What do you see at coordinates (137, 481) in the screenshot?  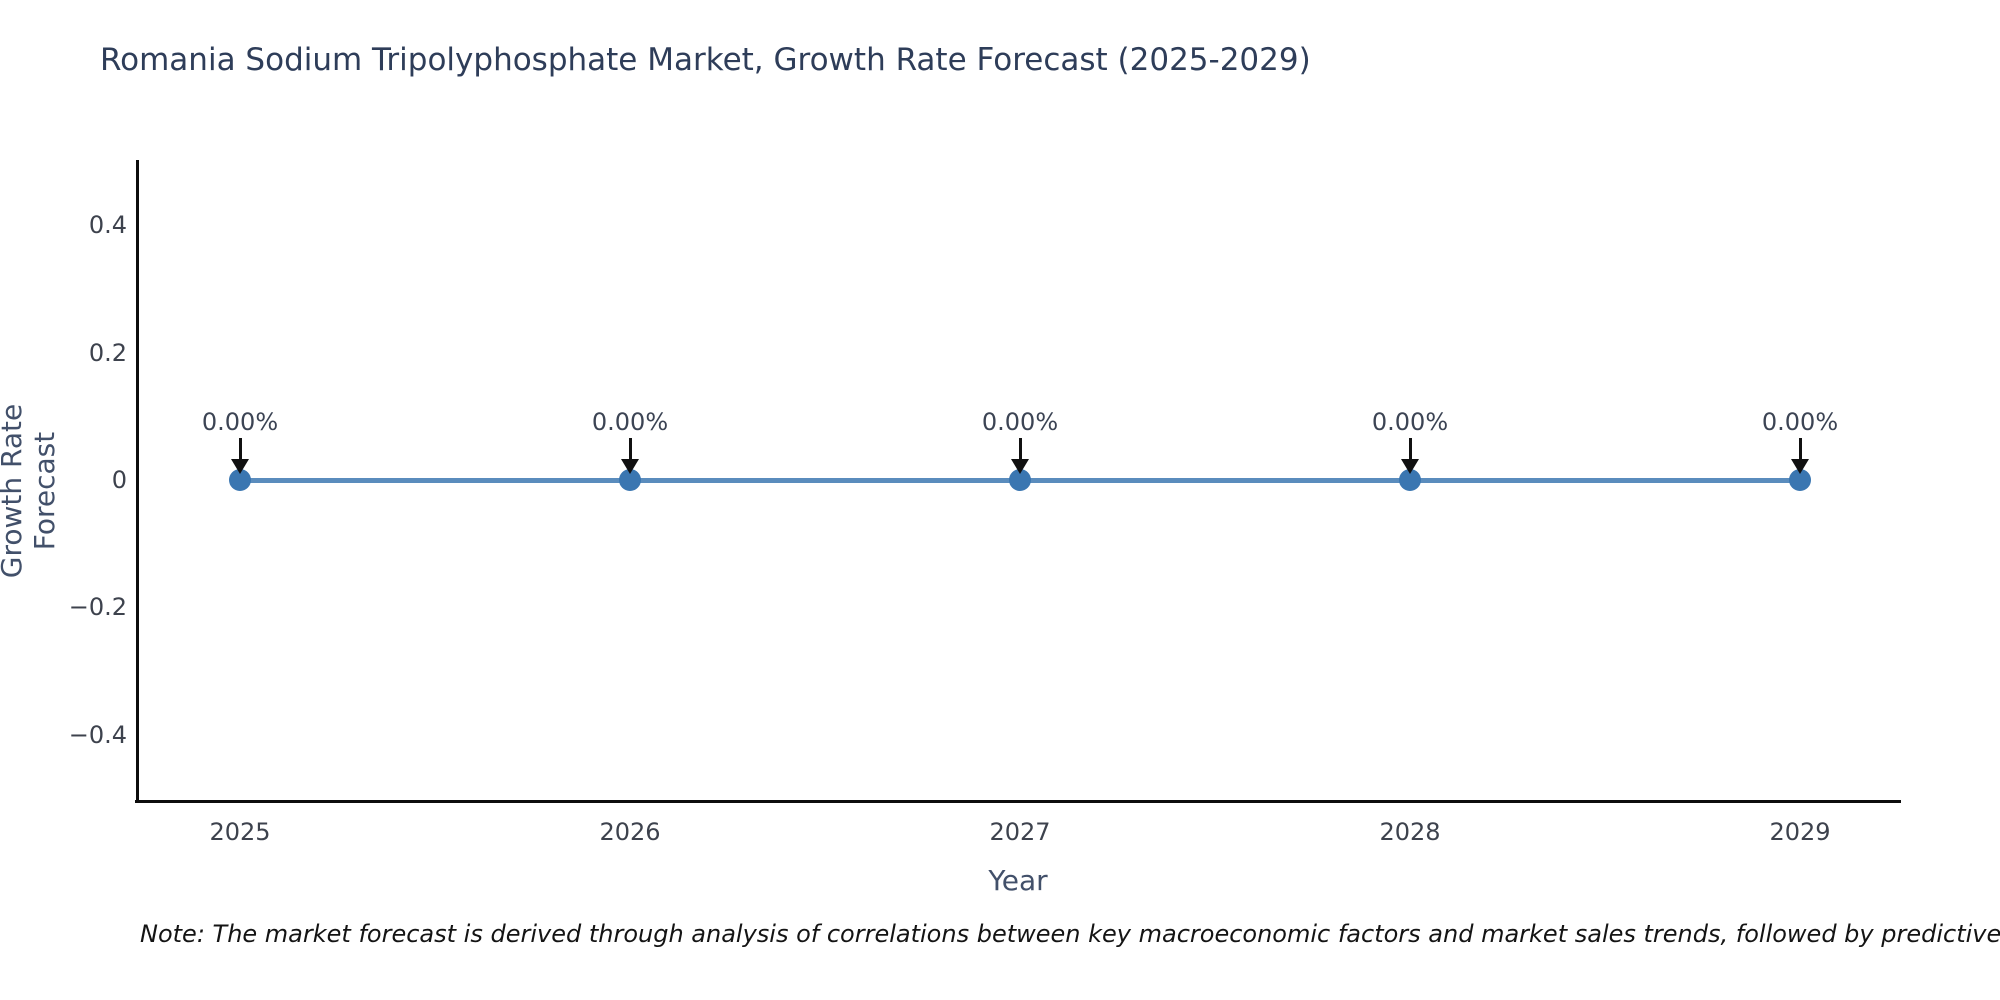 I see `y-axis-spine` at bounding box center [137, 481].